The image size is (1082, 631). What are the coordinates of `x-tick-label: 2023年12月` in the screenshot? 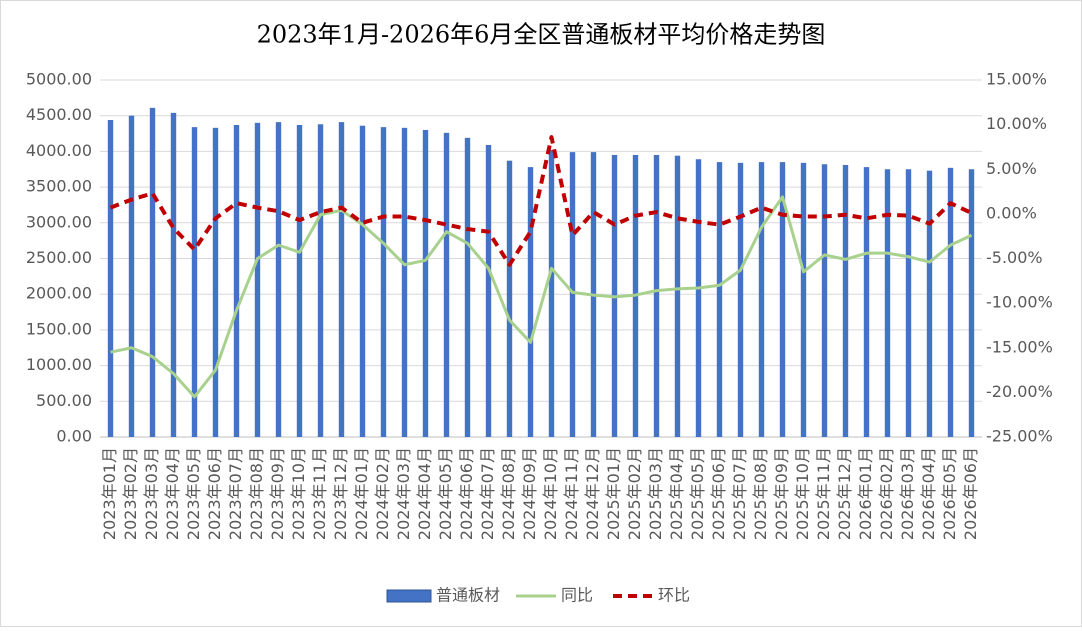 It's located at (340, 493).